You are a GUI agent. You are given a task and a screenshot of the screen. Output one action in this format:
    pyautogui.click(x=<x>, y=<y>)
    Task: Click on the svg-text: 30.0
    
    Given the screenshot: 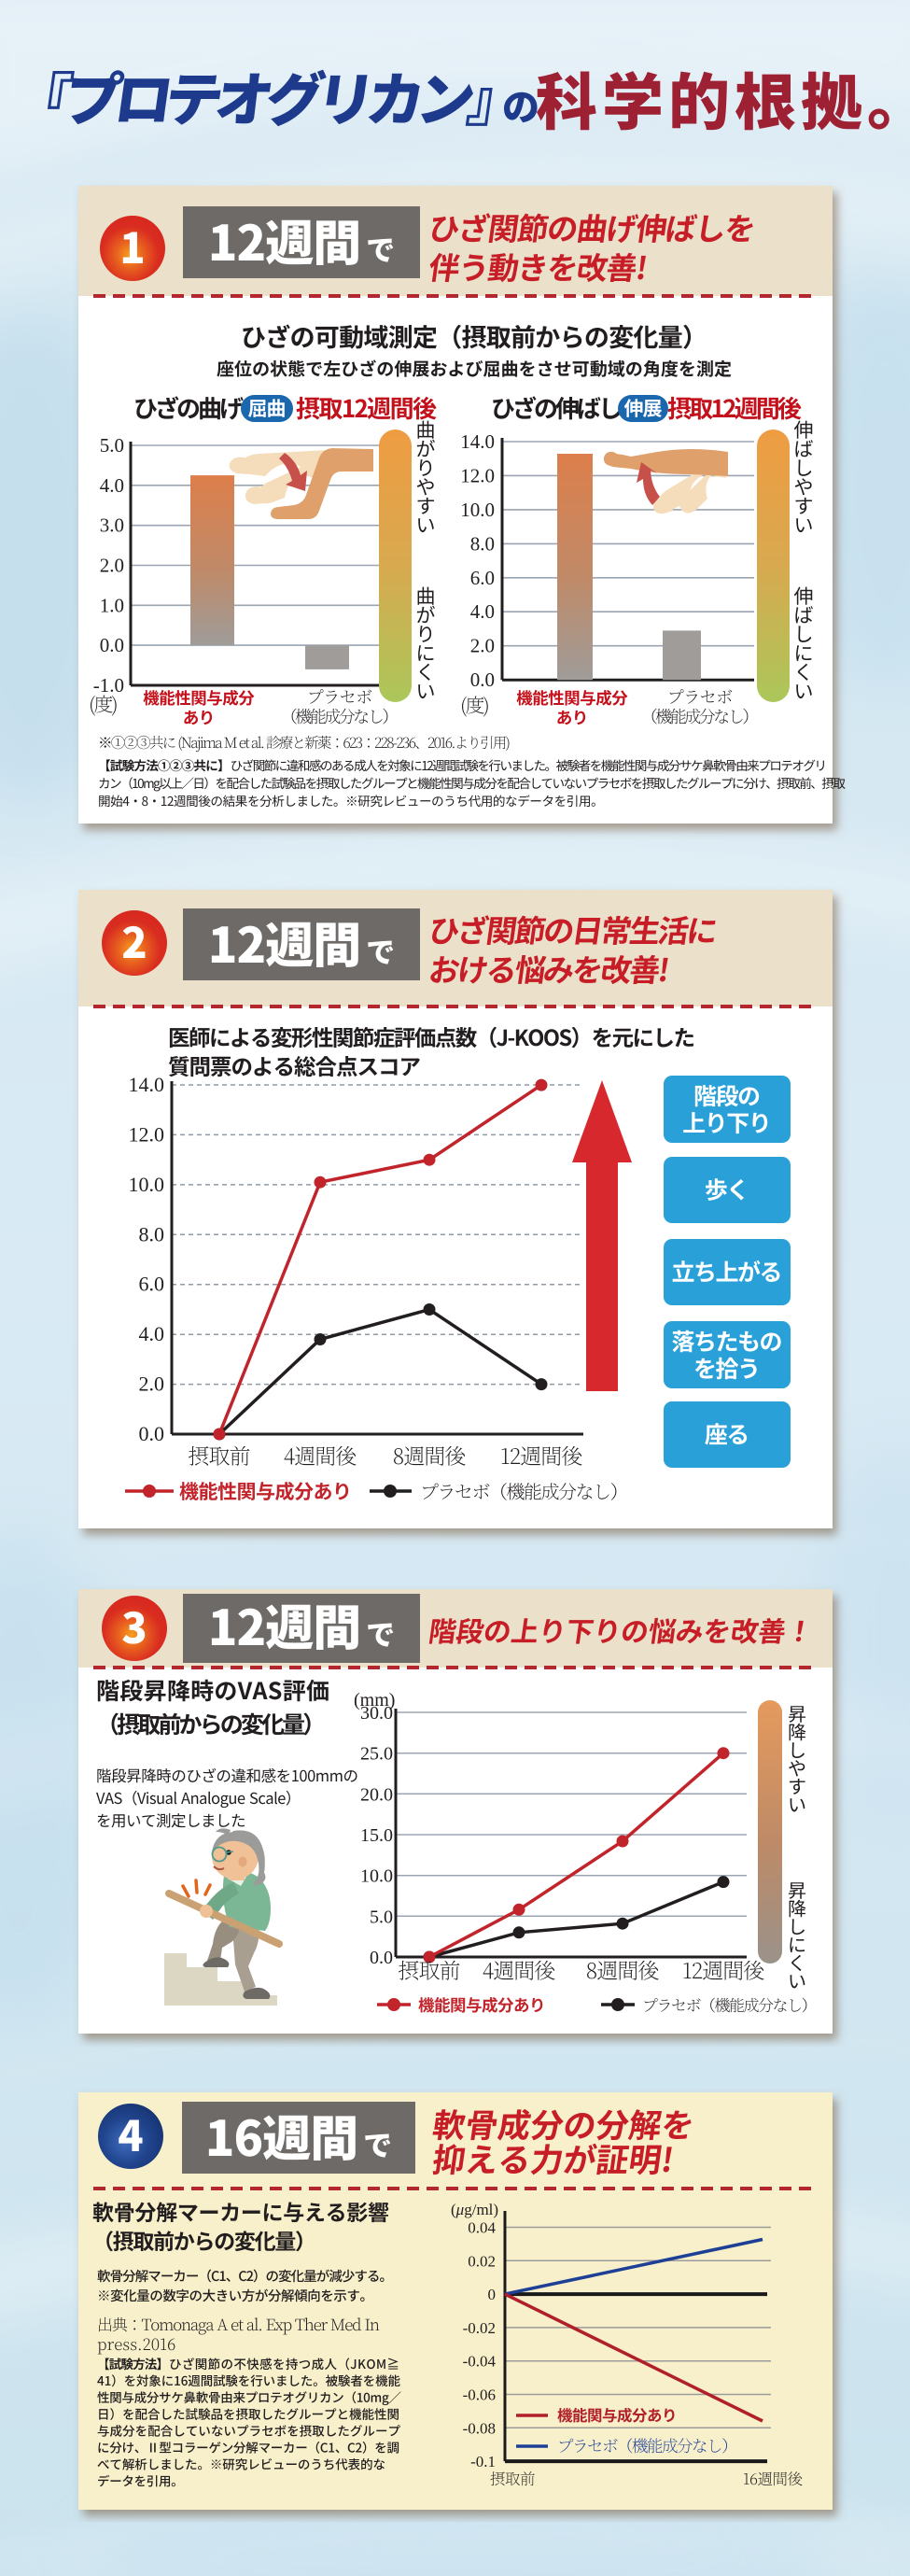 What is the action you would take?
    pyautogui.click(x=376, y=1713)
    